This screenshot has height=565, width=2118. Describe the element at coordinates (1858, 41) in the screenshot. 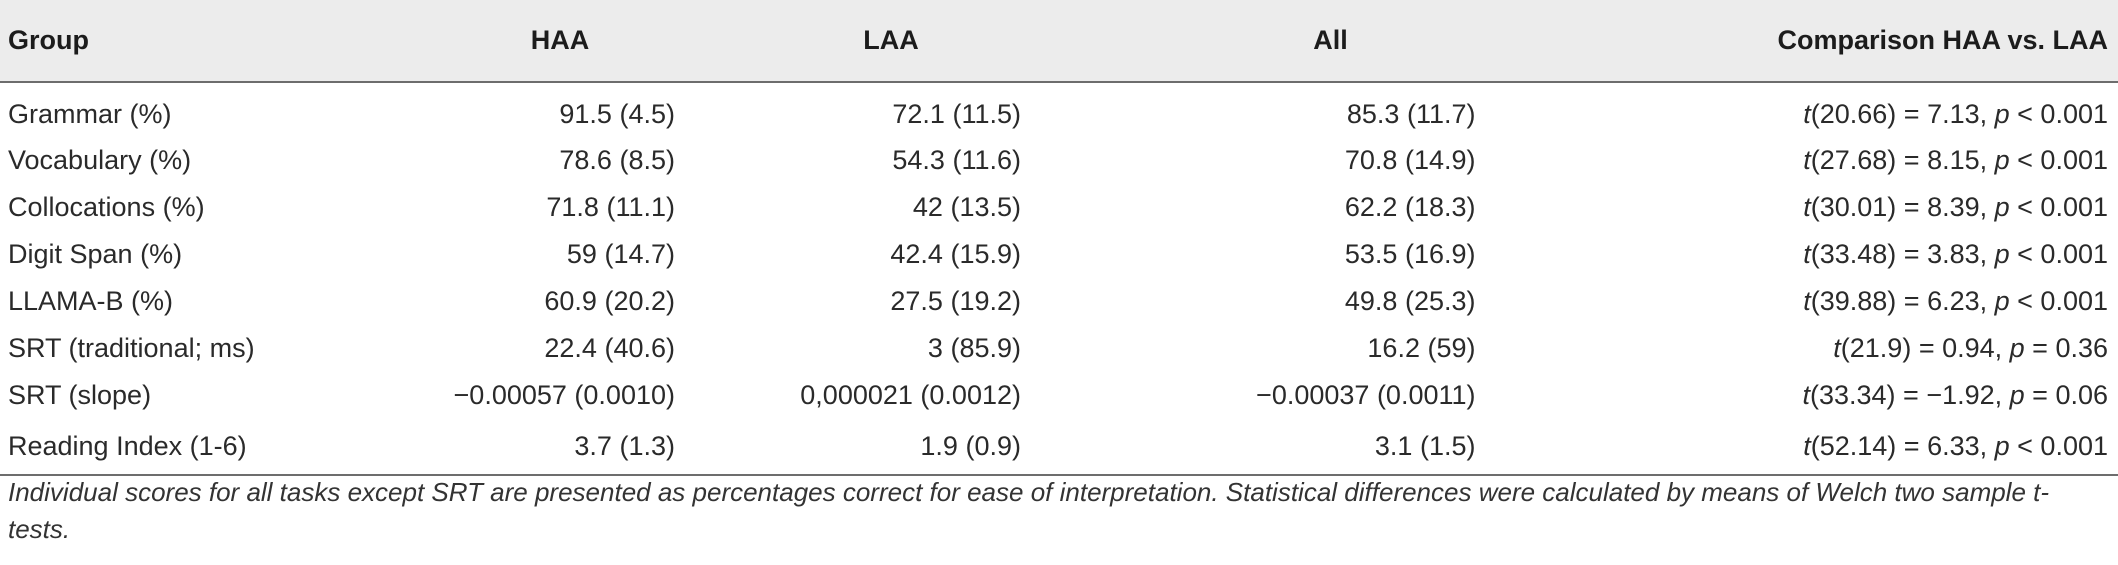

I see `header-comparison: Comparison HAA vs. LAA` at that location.